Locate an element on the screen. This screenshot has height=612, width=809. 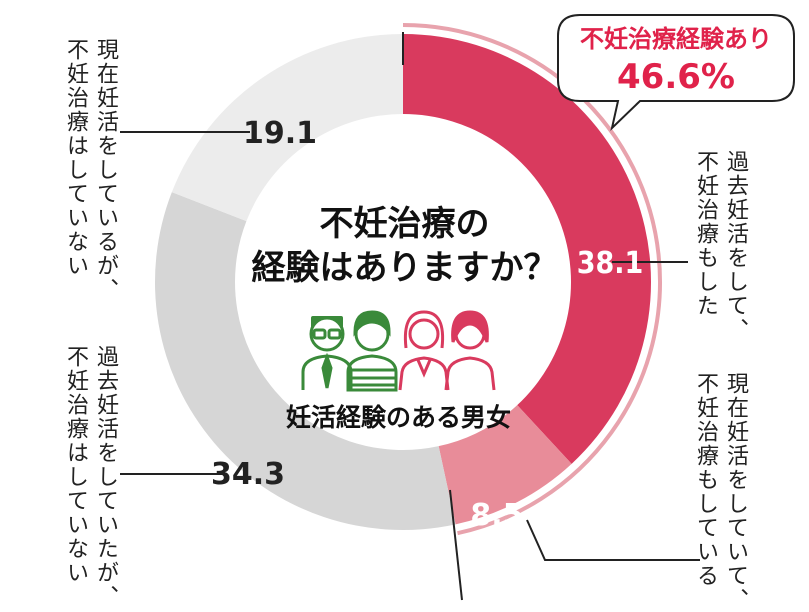
label-past-untreated: 過去妊活をしていたが、 不妊治療はしていない is located at coordinates (90, 477).